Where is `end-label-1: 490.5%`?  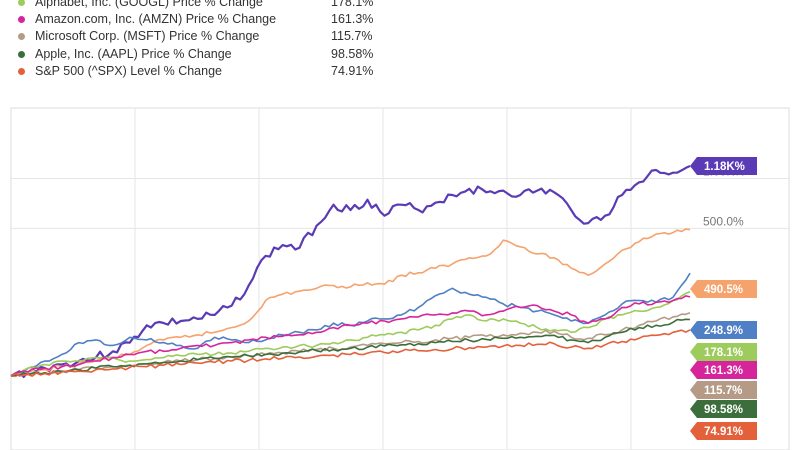 end-label-1: 490.5% is located at coordinates (723, 290).